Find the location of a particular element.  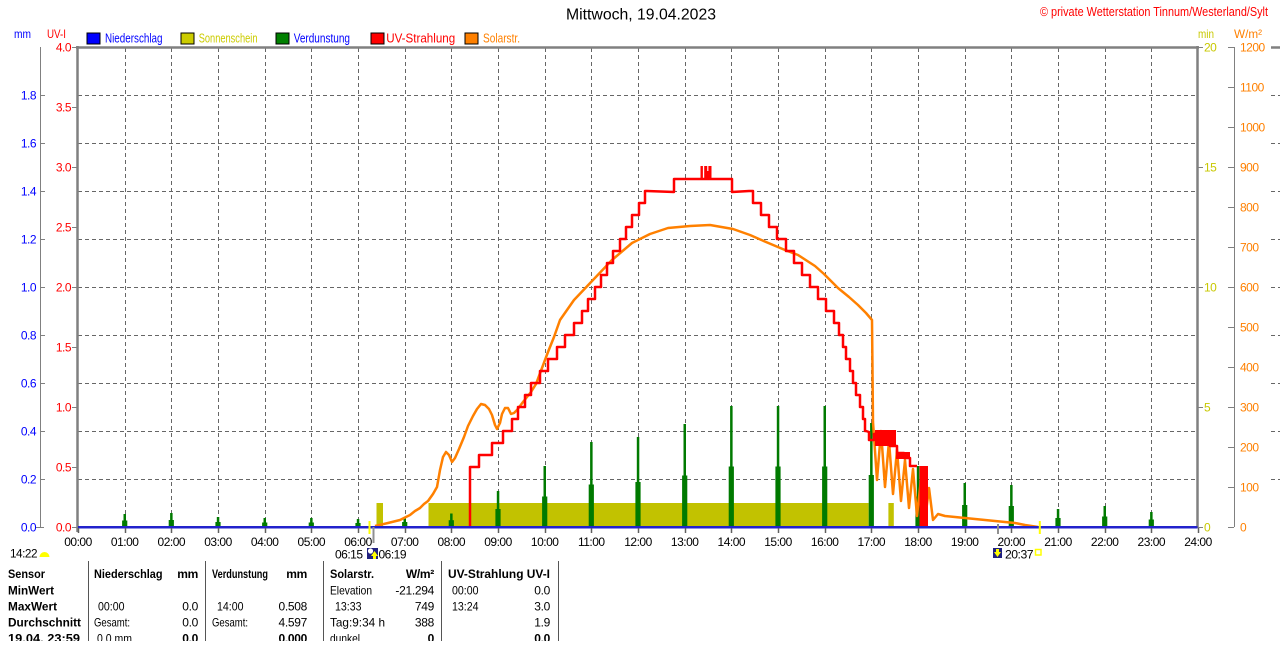

svg-text: 0.5 is located at coordinates (64, 468).